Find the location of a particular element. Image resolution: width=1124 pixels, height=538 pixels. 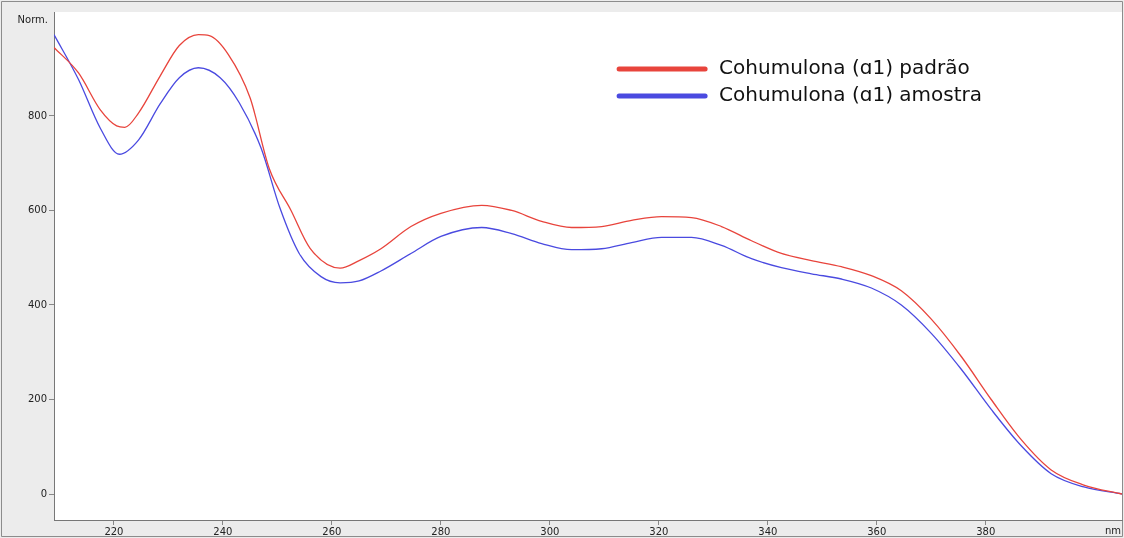

x-tick-label: 300 is located at coordinates (550, 531).